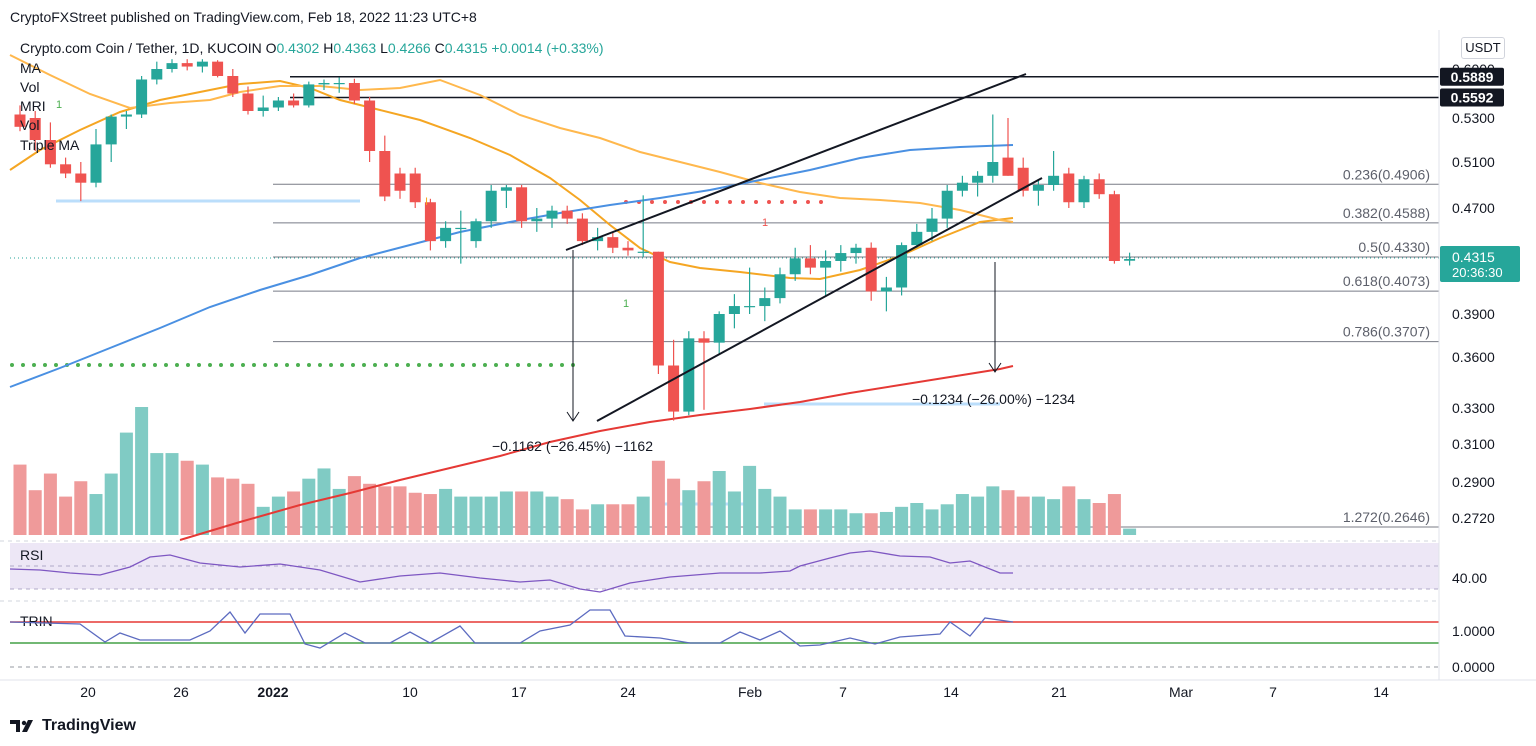 The height and width of the screenshot is (746, 1536). Describe the element at coordinates (1059, 692) in the screenshot. I see `x-tick-label: 21` at that location.